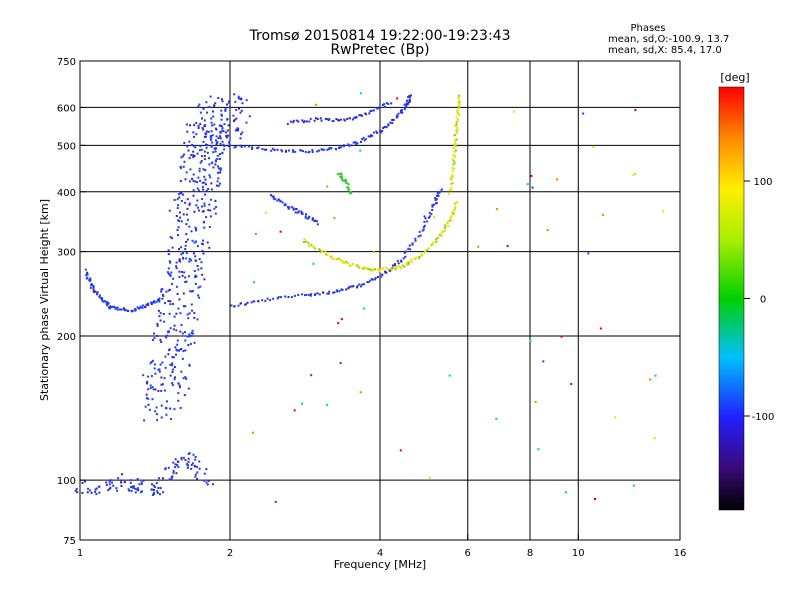 The height and width of the screenshot is (600, 800). Describe the element at coordinates (647, 28) in the screenshot. I see `phases-title: Phases` at that location.